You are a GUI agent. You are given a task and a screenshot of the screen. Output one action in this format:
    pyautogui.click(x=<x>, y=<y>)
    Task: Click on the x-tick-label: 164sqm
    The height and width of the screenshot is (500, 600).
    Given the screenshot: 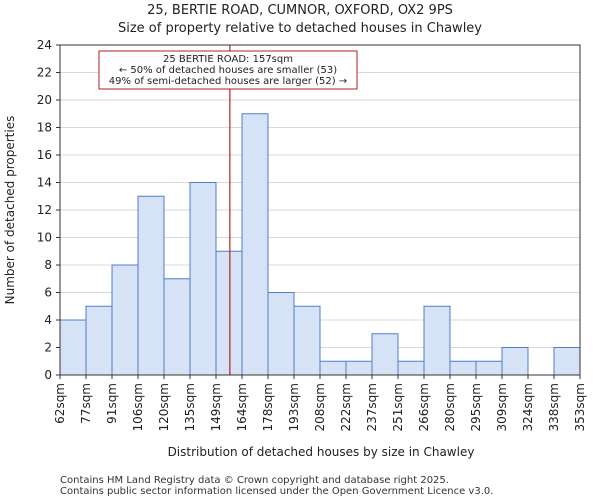 What is the action you would take?
    pyautogui.click(x=242, y=407)
    